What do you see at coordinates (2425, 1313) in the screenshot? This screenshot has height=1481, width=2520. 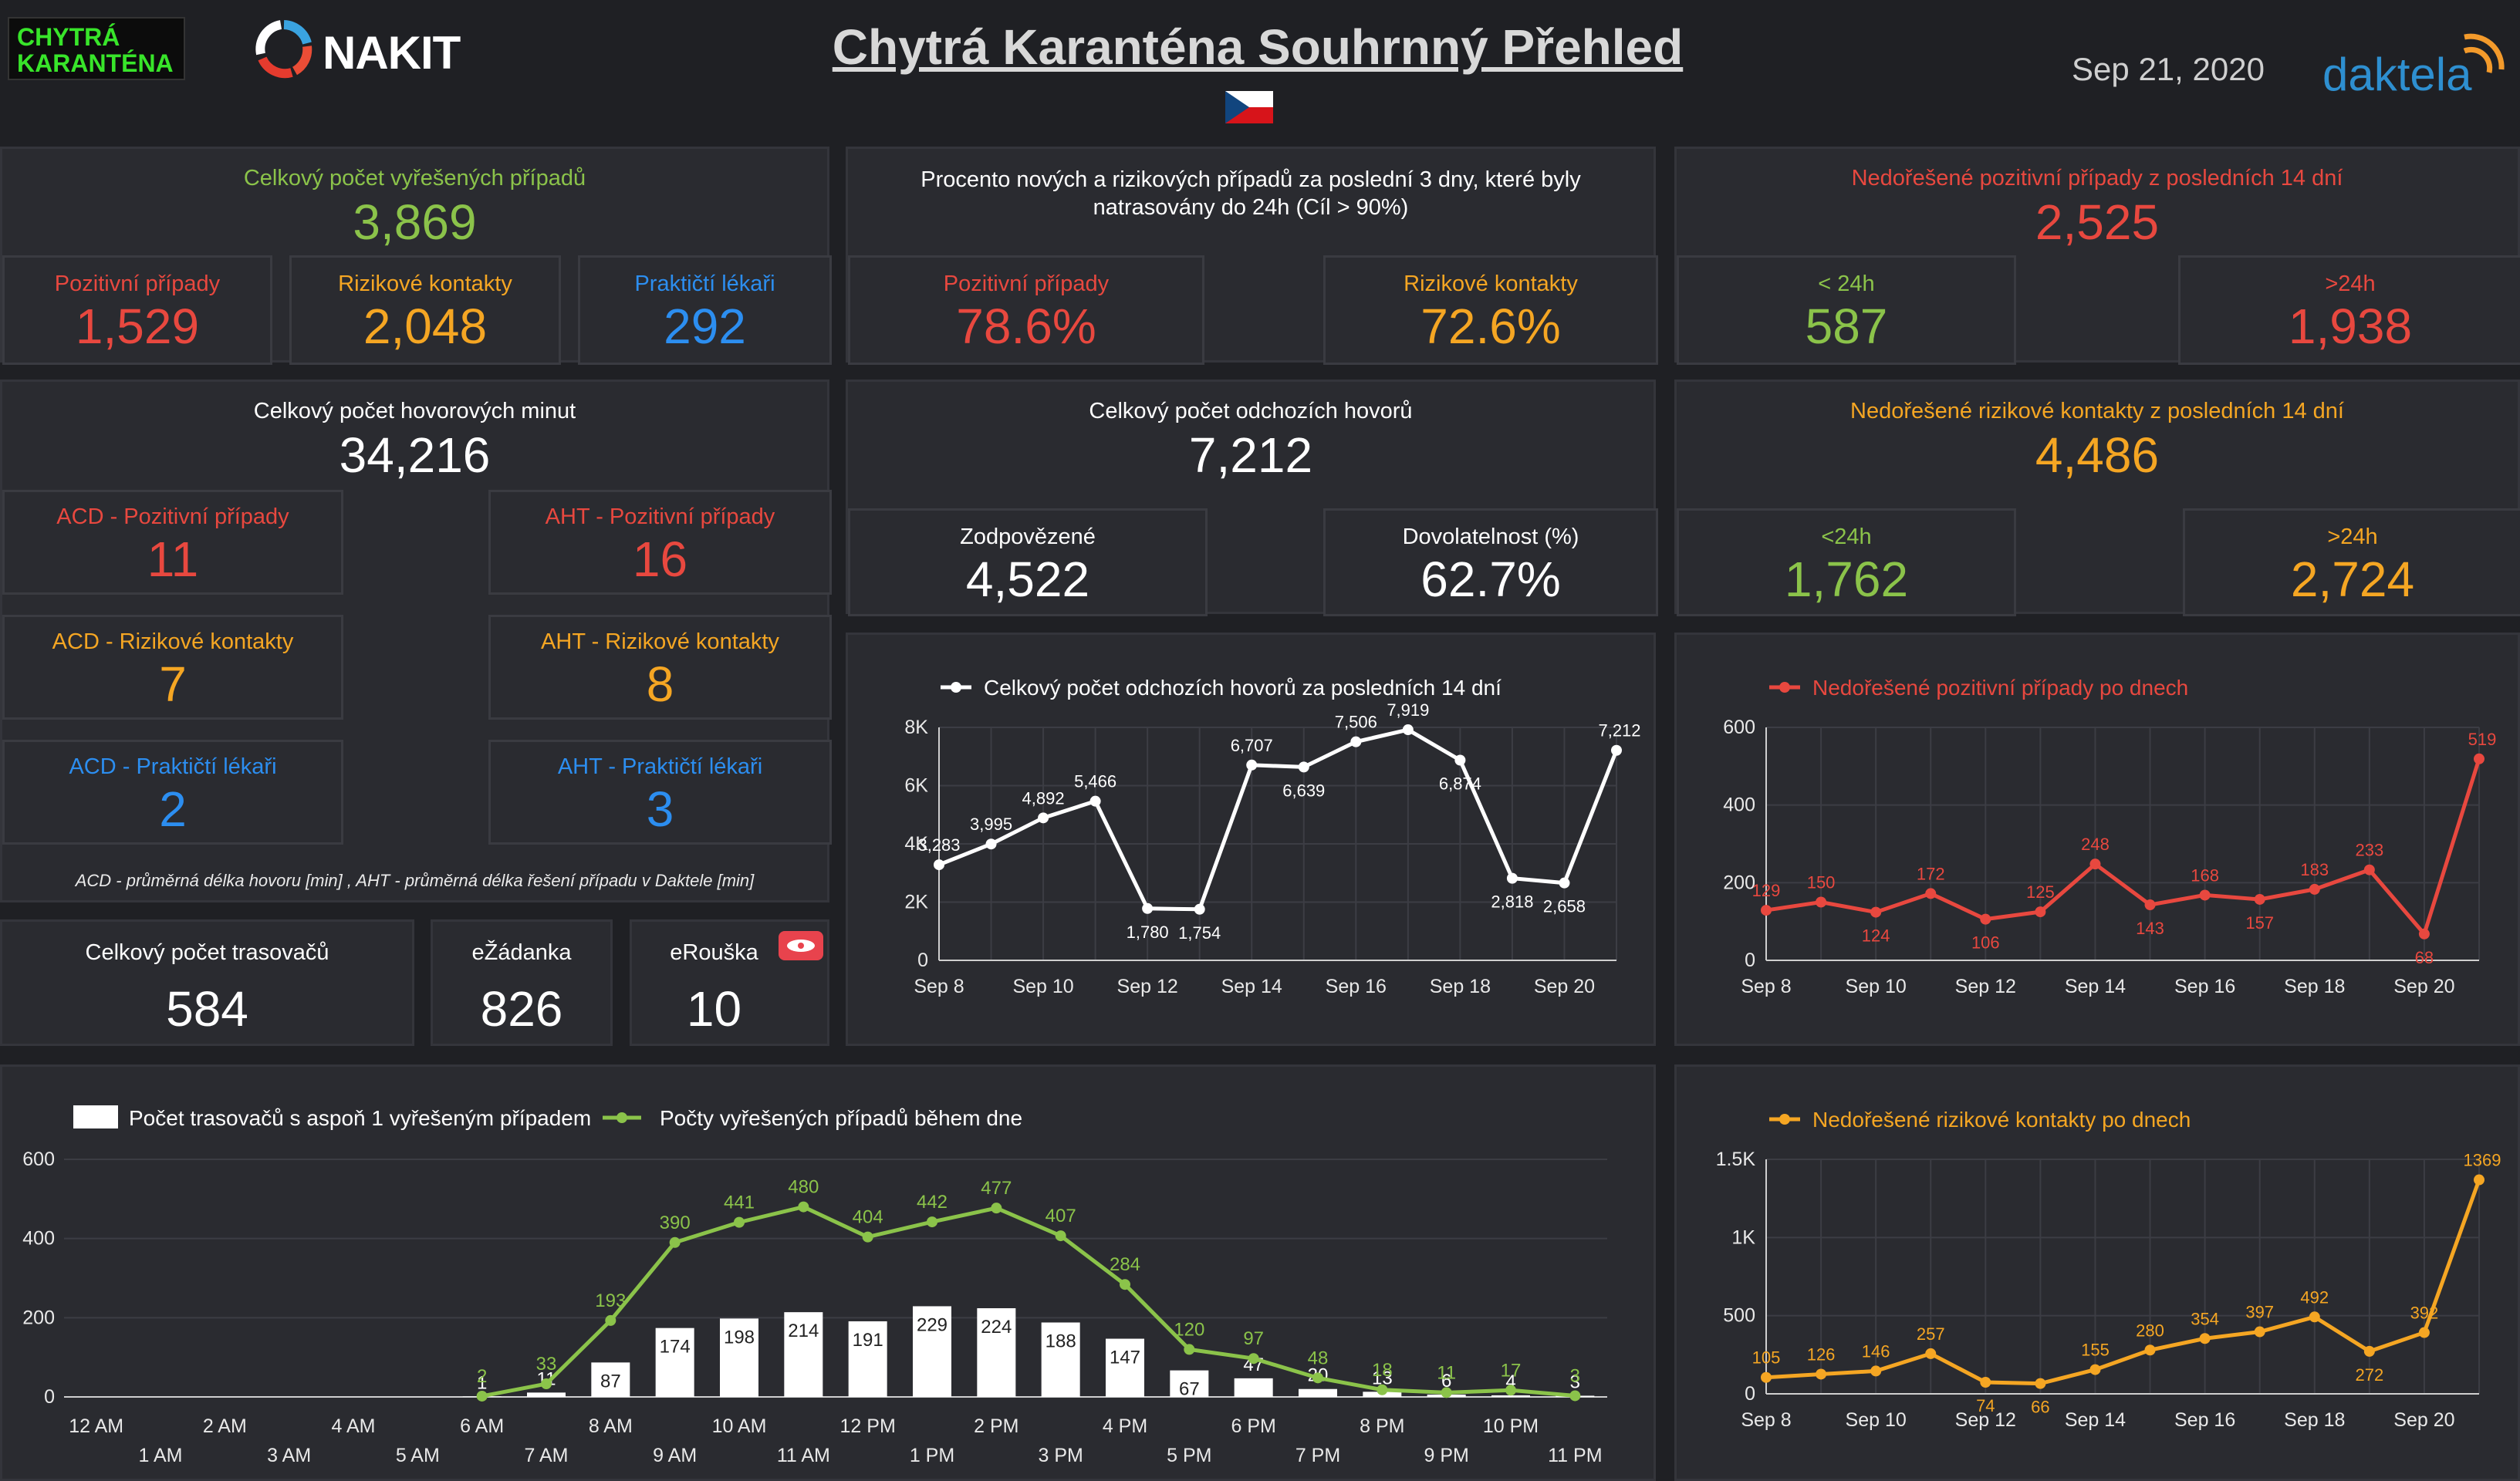 I see `unresolved-risk-data-label: 392` at bounding box center [2425, 1313].